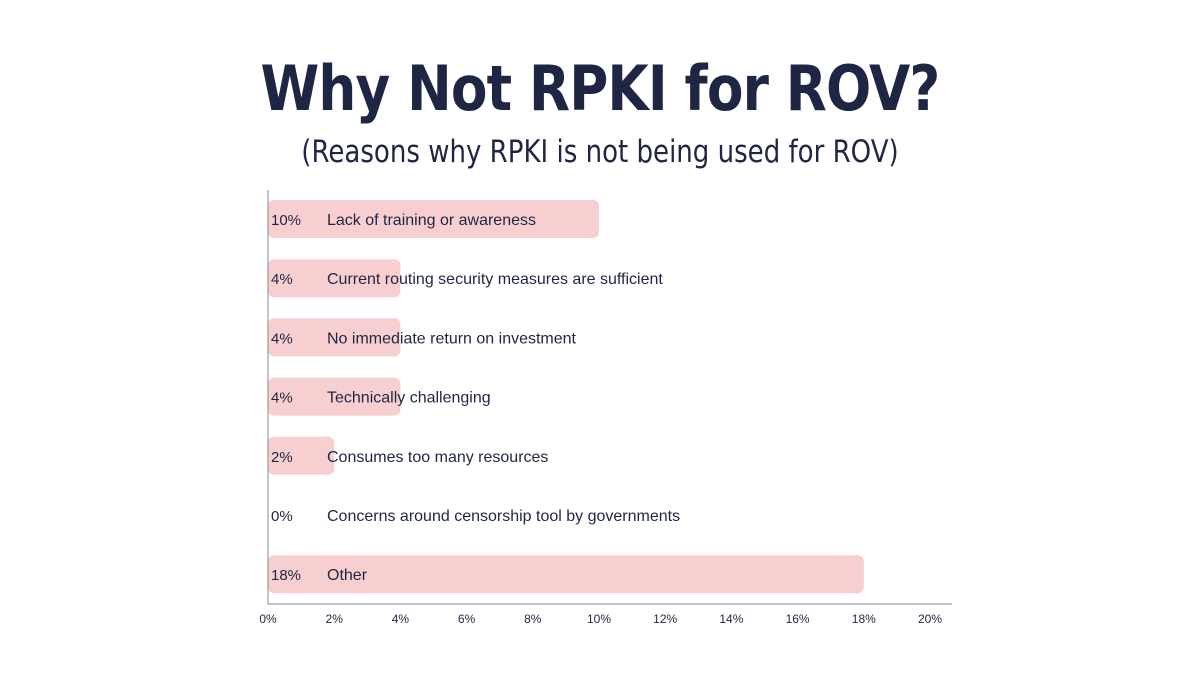 This screenshot has width=1200, height=675. What do you see at coordinates (286, 575) in the screenshot?
I see `bar-value-label: 18%` at bounding box center [286, 575].